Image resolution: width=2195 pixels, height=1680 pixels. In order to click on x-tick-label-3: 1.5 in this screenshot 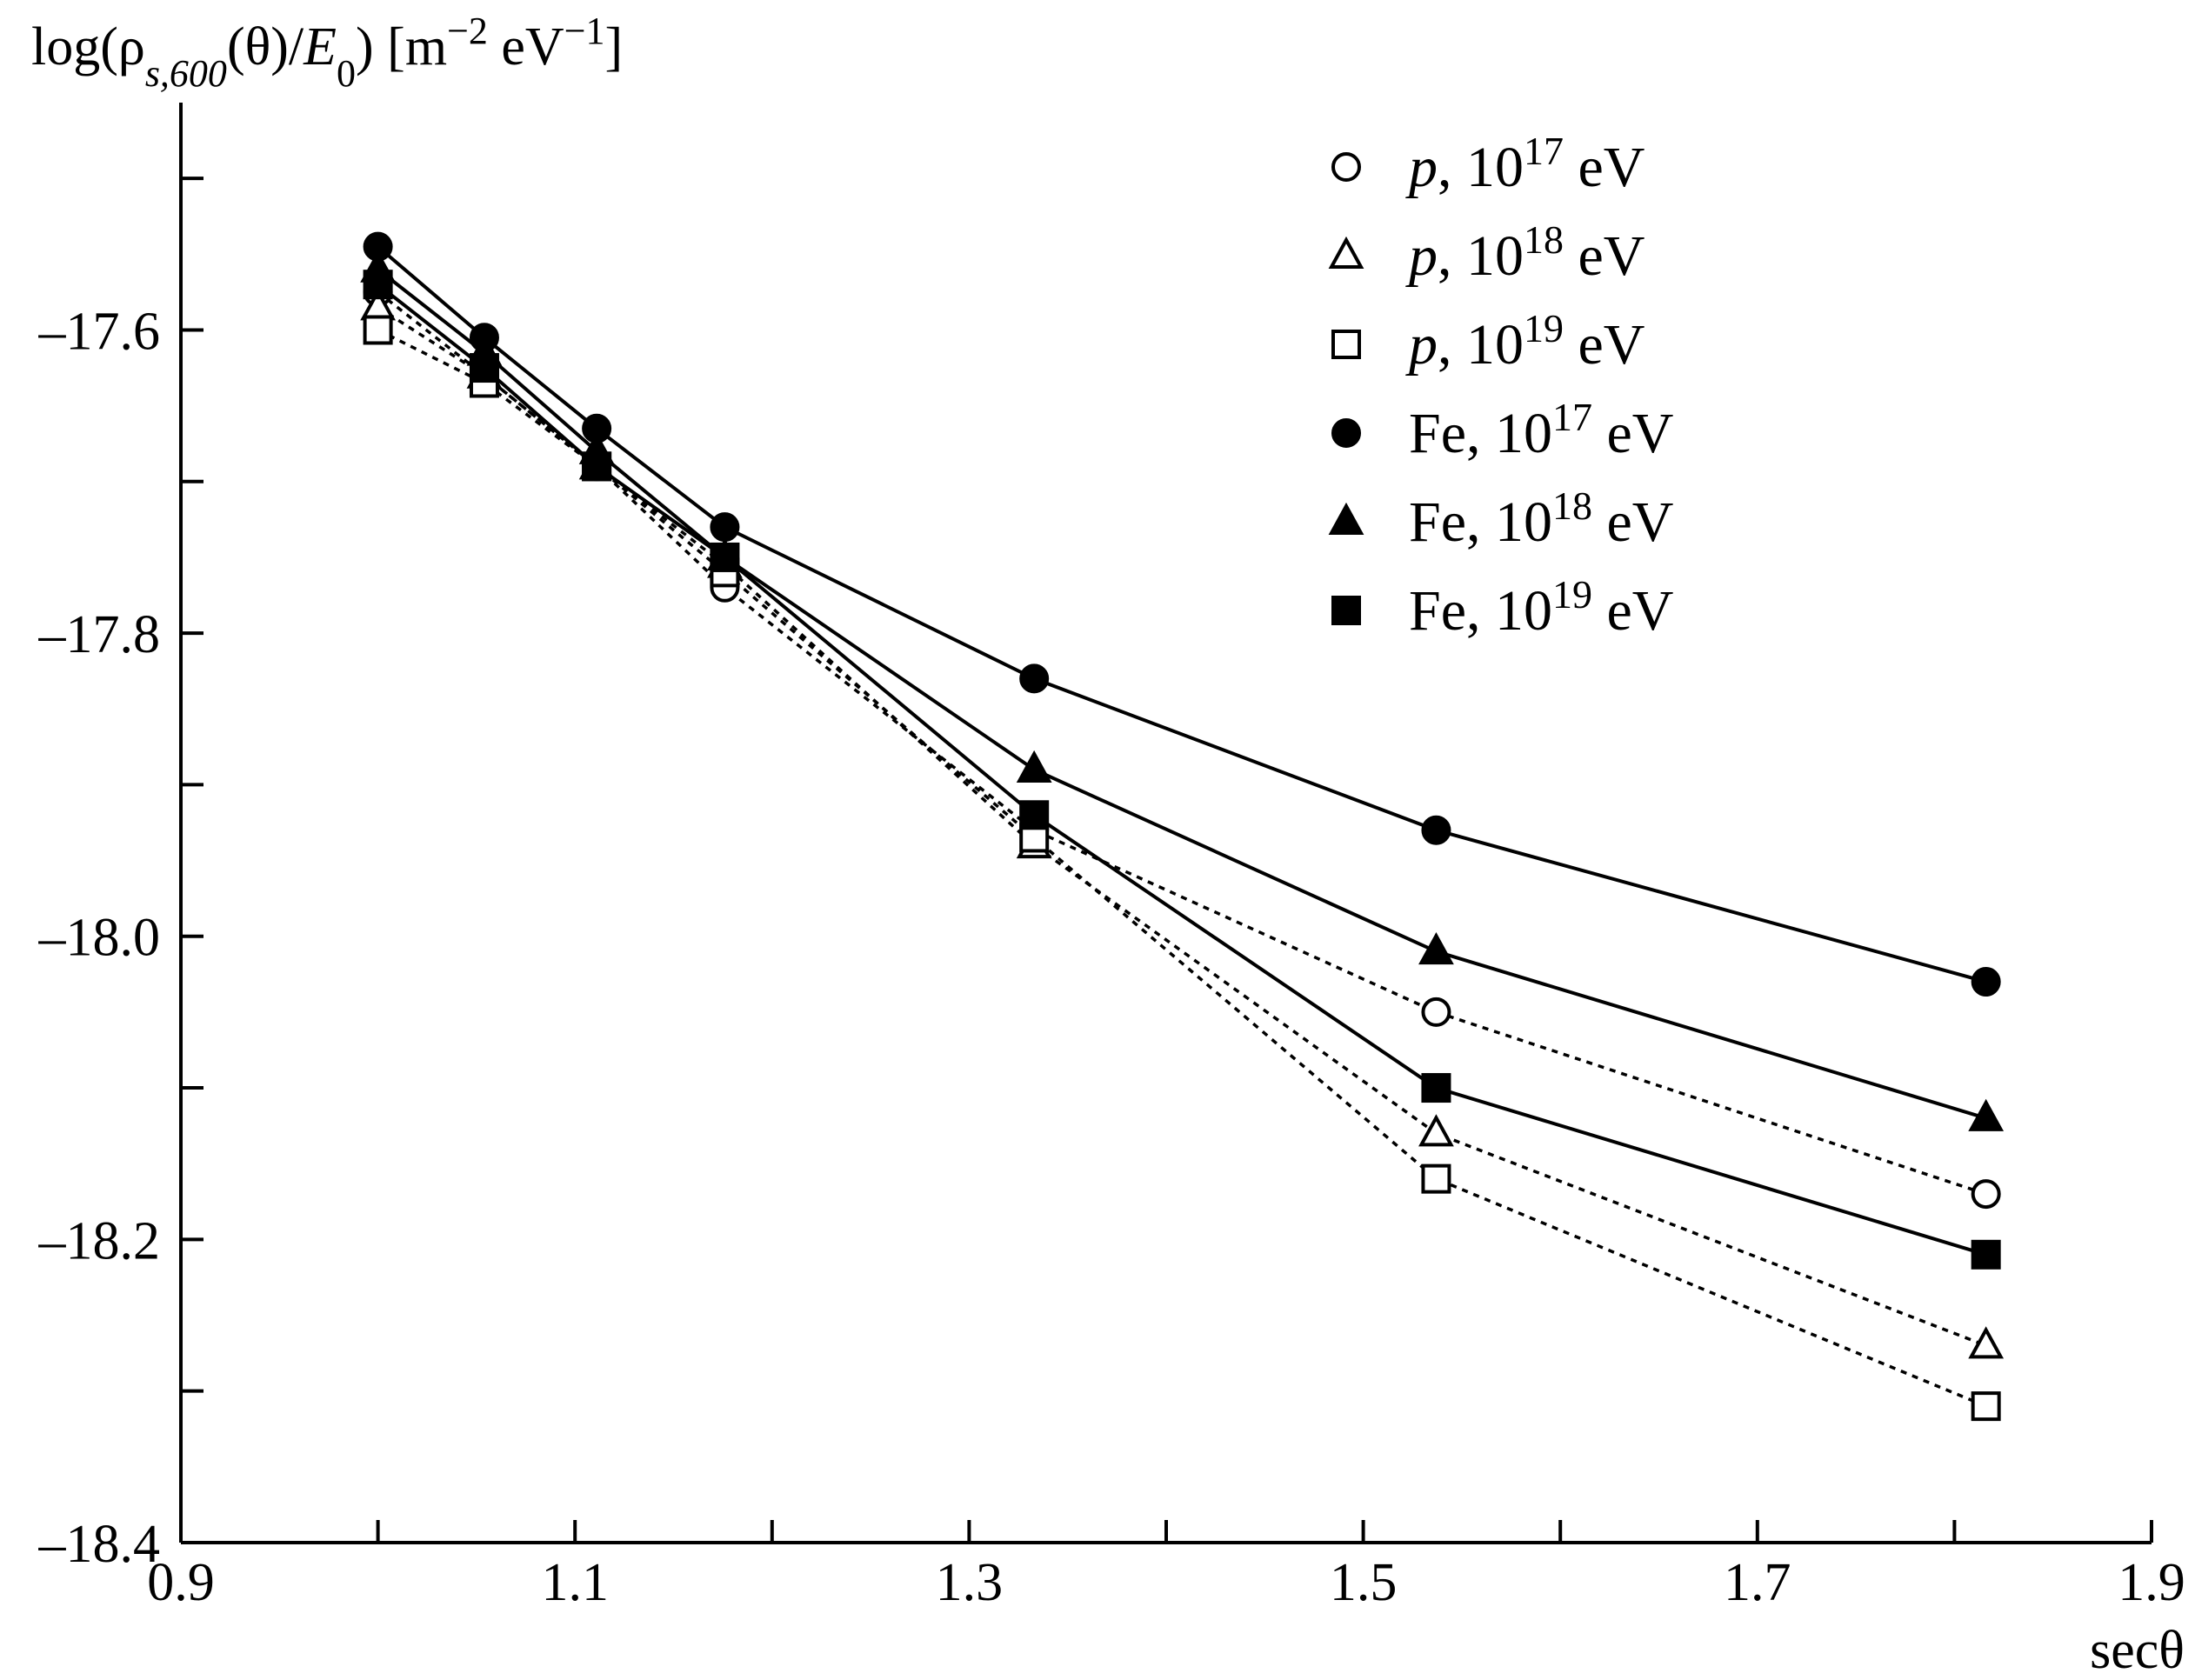, I will do `click(1364, 1582)`.